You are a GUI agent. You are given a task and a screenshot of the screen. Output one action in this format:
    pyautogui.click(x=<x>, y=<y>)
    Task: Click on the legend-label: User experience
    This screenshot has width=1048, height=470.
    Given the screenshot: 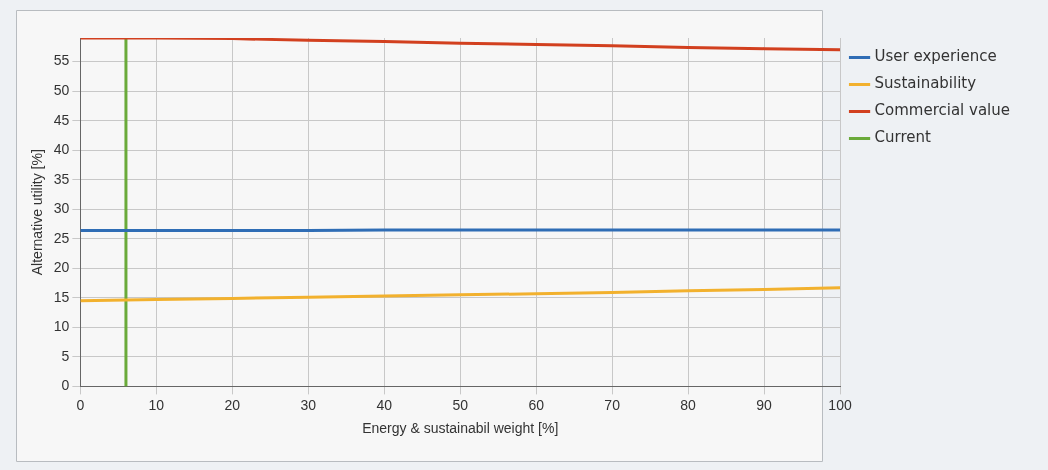 What is the action you would take?
    pyautogui.click(x=935, y=56)
    